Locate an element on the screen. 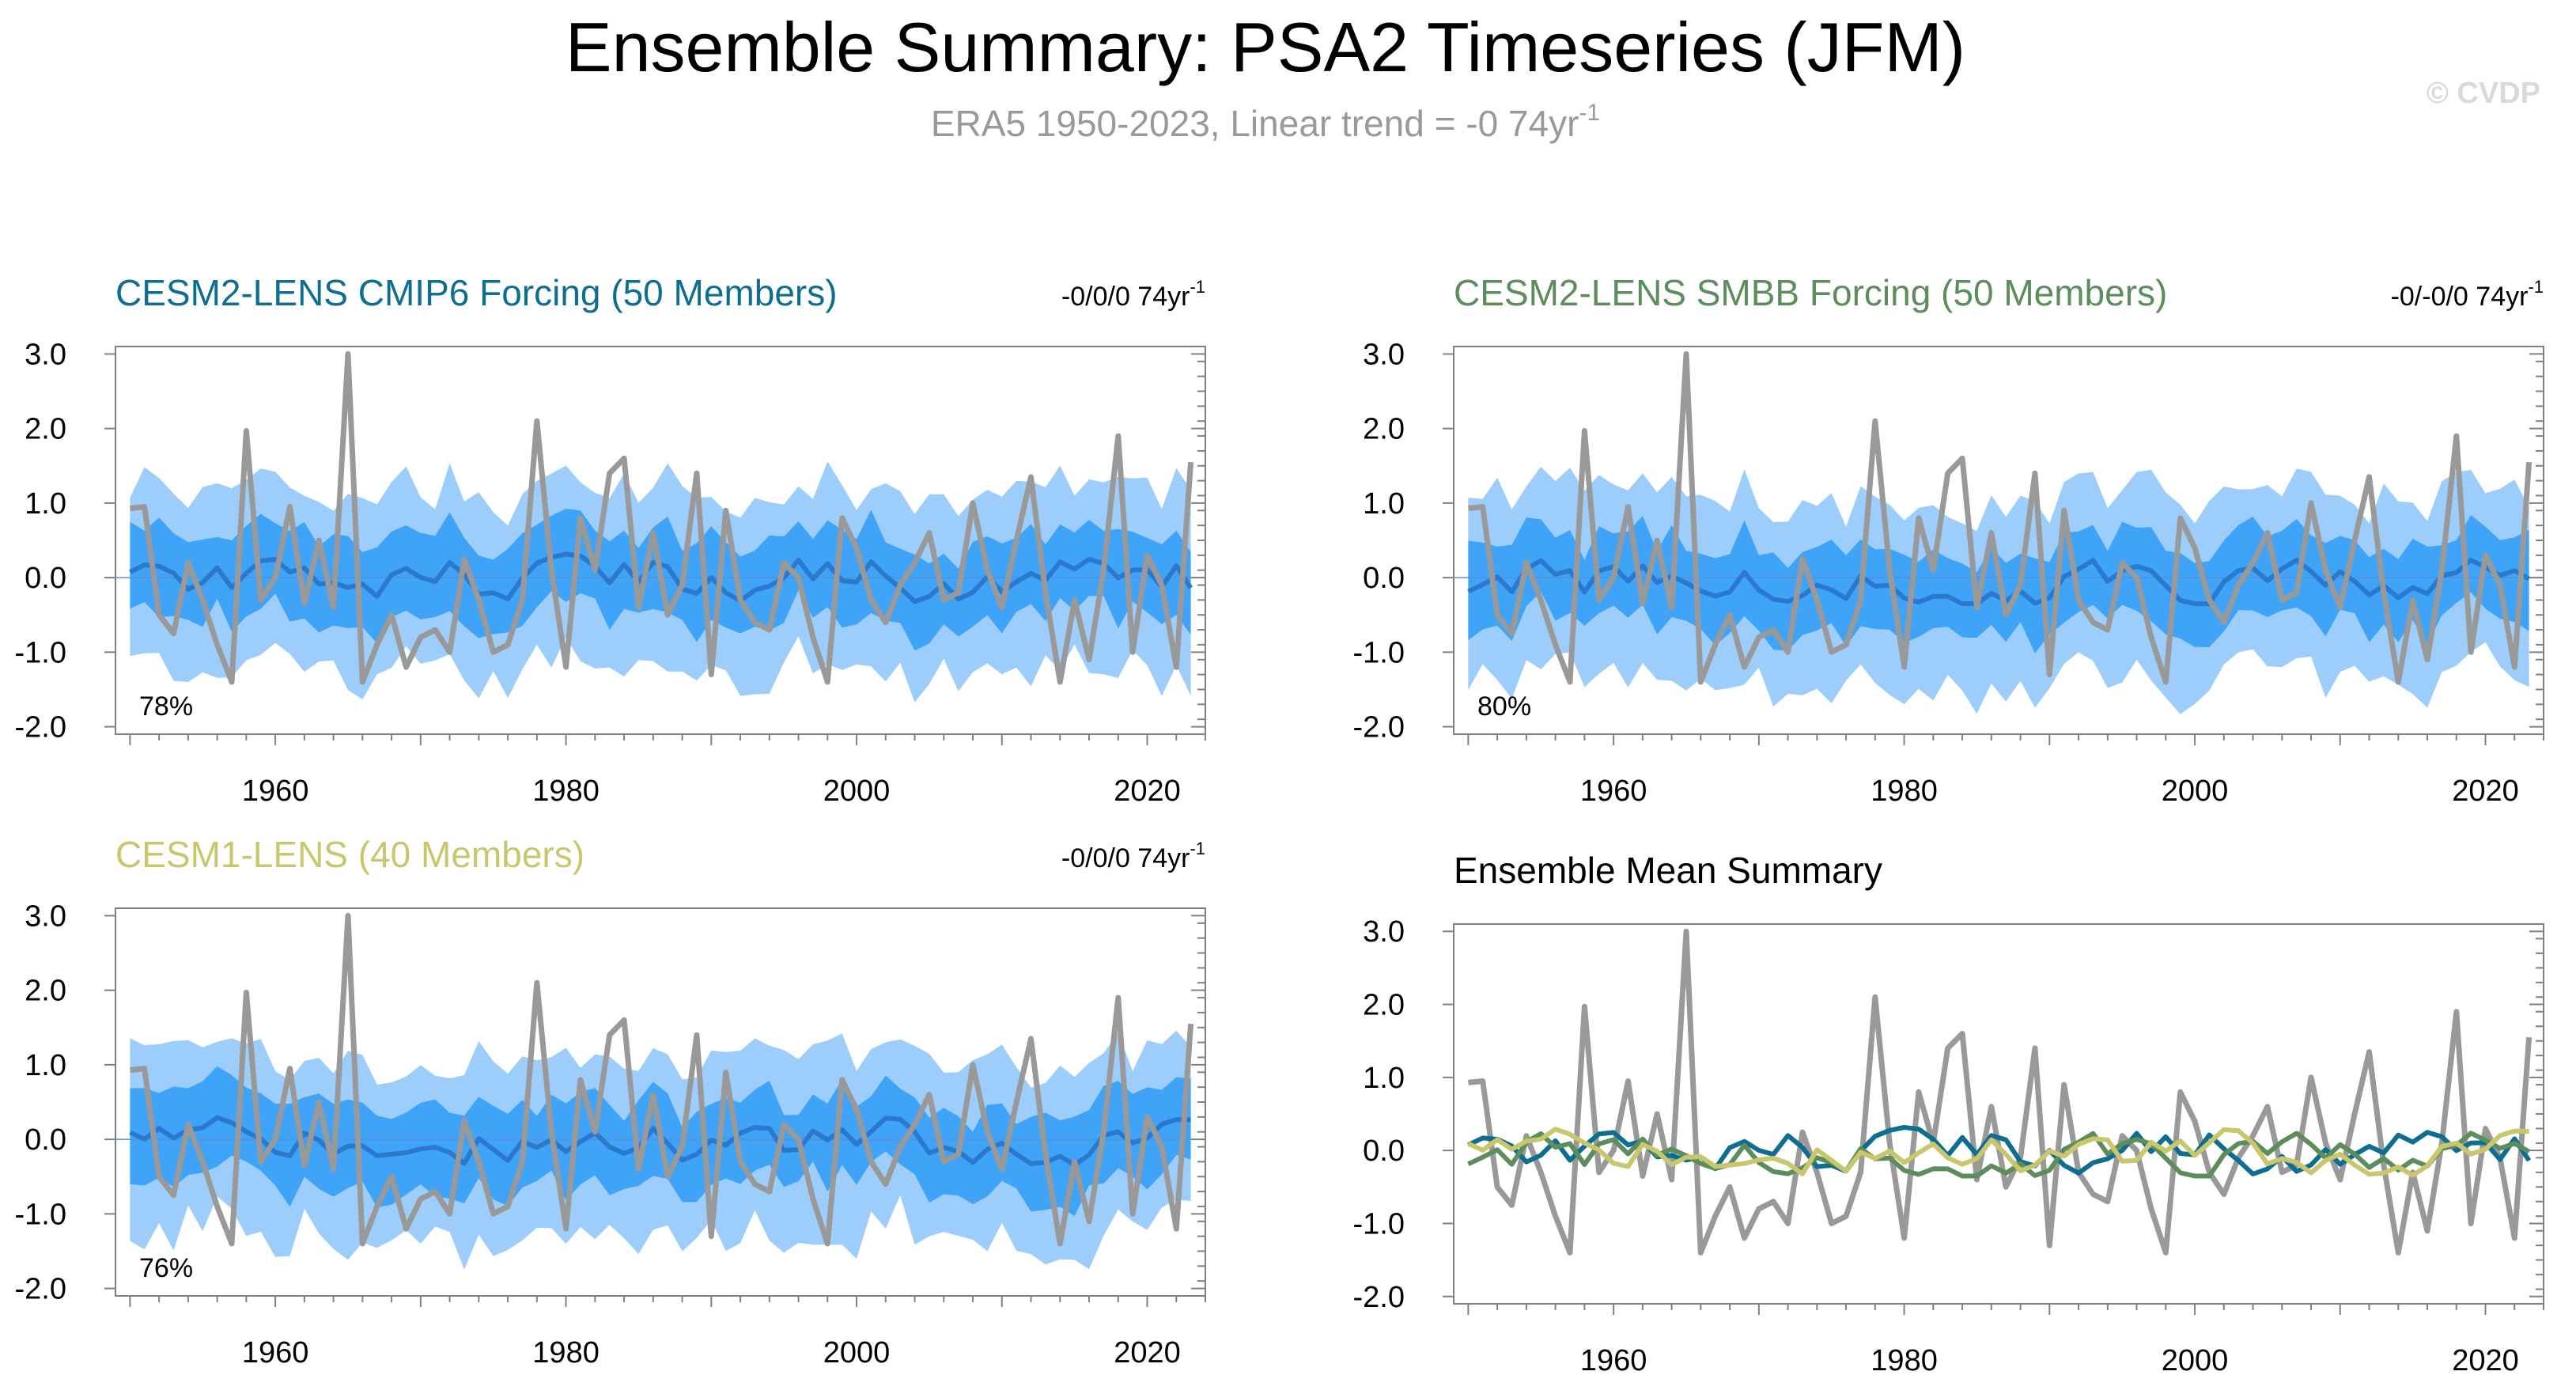 The width and height of the screenshot is (2576, 1394). mean-line-cesm1-lens-mean is located at coordinates (1998, 1152).